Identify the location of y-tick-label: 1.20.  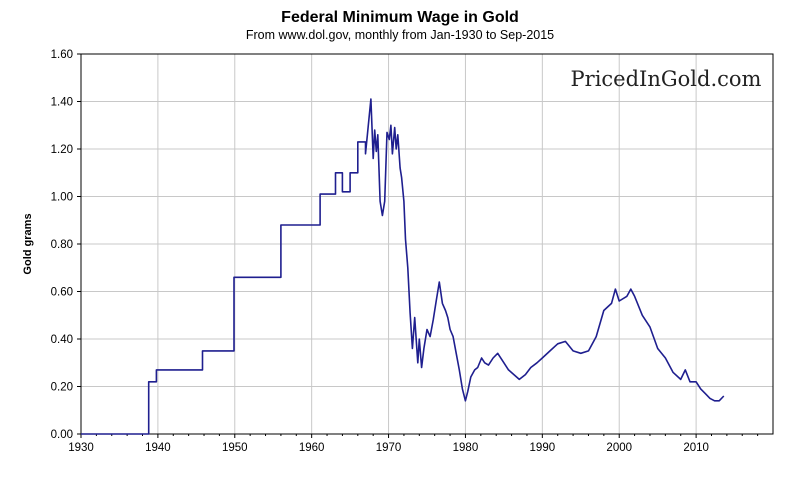
(62, 150).